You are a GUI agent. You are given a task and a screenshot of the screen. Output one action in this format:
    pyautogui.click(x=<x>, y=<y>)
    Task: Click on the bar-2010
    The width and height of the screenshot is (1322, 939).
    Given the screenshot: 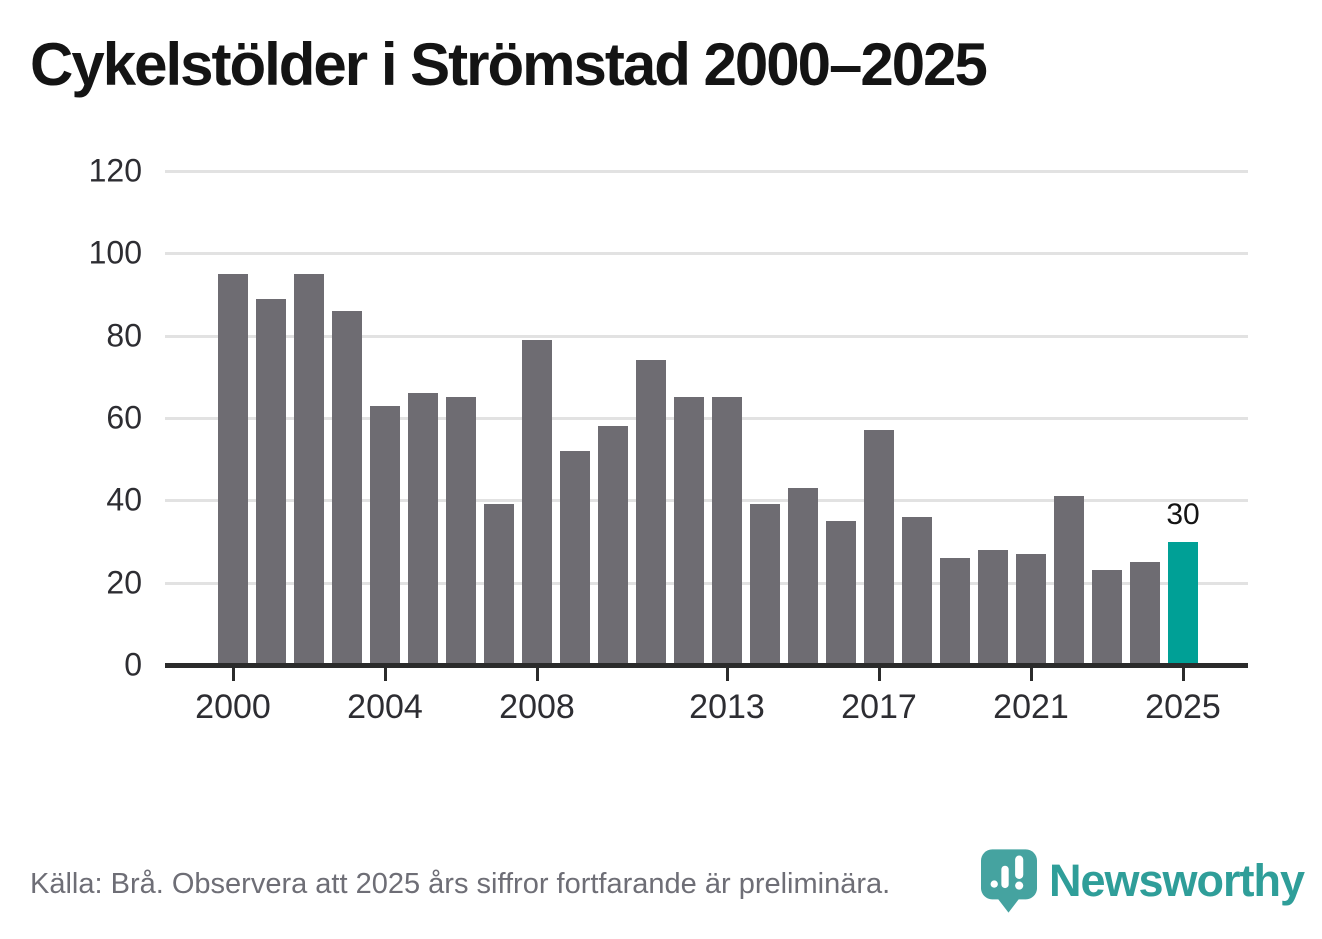 What is the action you would take?
    pyautogui.click(x=613, y=545)
    